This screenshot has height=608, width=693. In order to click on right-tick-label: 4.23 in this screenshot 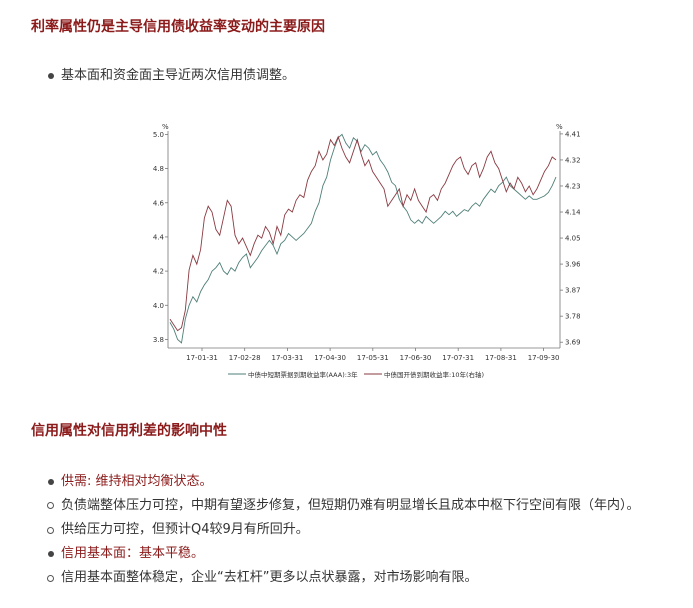, I will do `click(572, 186)`.